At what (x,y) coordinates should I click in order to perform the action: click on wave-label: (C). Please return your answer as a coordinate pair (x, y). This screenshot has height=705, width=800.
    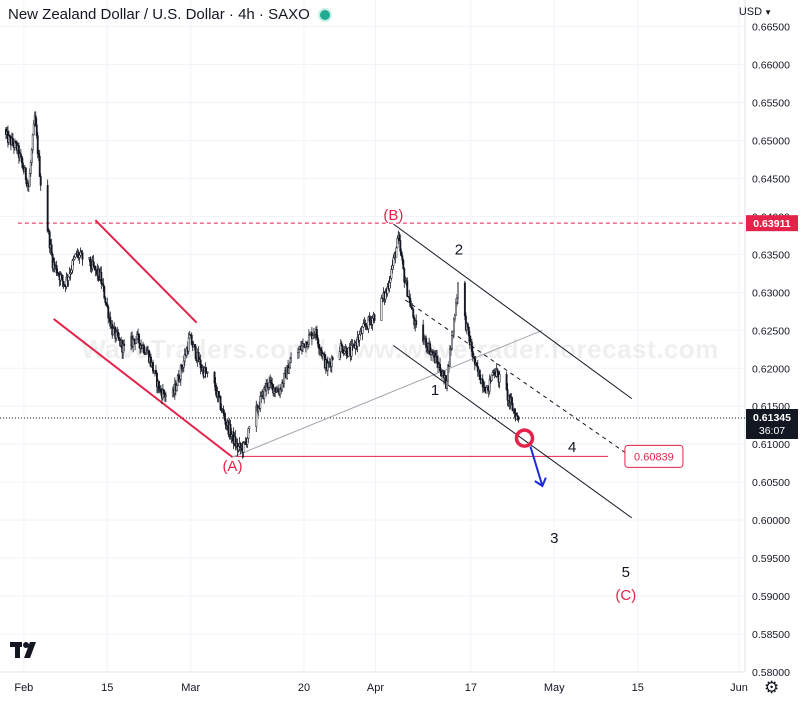
    Looking at the image, I should click on (625, 595).